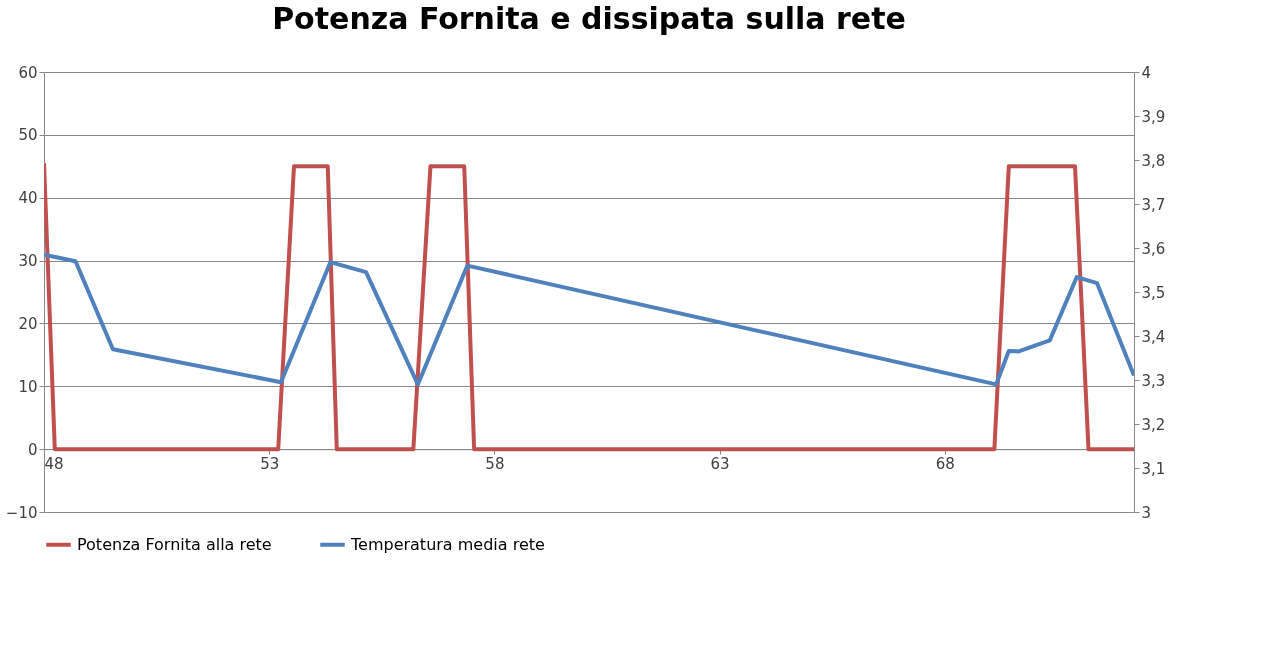 This screenshot has height=661, width=1280. I want to click on y-tick-label: 10, so click(28, 386).